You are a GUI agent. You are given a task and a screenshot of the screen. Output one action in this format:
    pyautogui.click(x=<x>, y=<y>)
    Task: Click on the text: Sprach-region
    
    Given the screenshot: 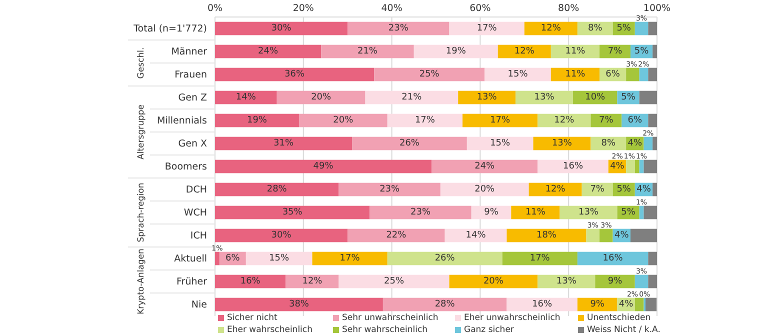 What is the action you would take?
    pyautogui.click(x=141, y=212)
    